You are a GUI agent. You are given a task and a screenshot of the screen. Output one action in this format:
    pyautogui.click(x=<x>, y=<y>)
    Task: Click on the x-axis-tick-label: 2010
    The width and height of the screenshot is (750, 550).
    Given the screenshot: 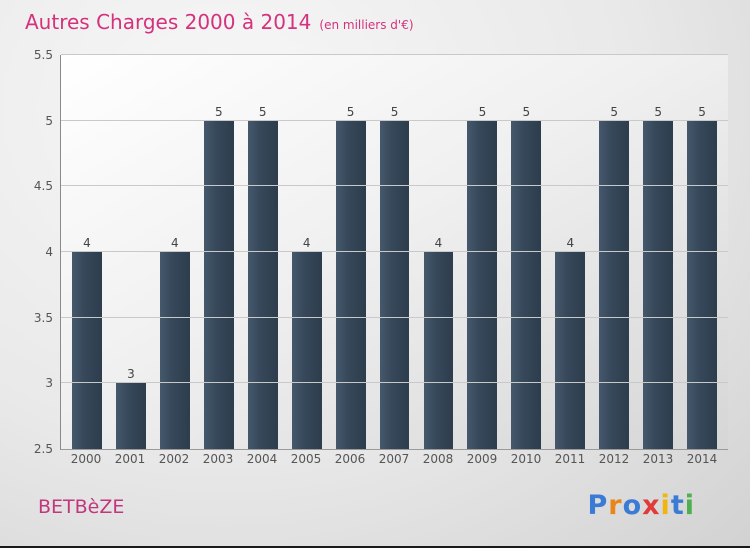 What is the action you would take?
    pyautogui.click(x=526, y=459)
    